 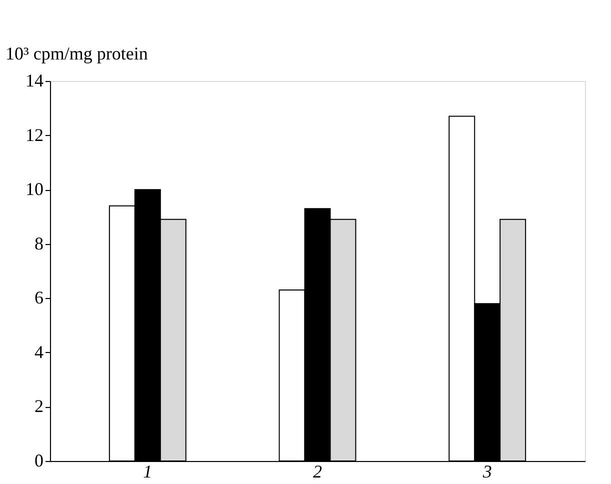 I want to click on x-tick-label: 3, so click(x=487, y=472).